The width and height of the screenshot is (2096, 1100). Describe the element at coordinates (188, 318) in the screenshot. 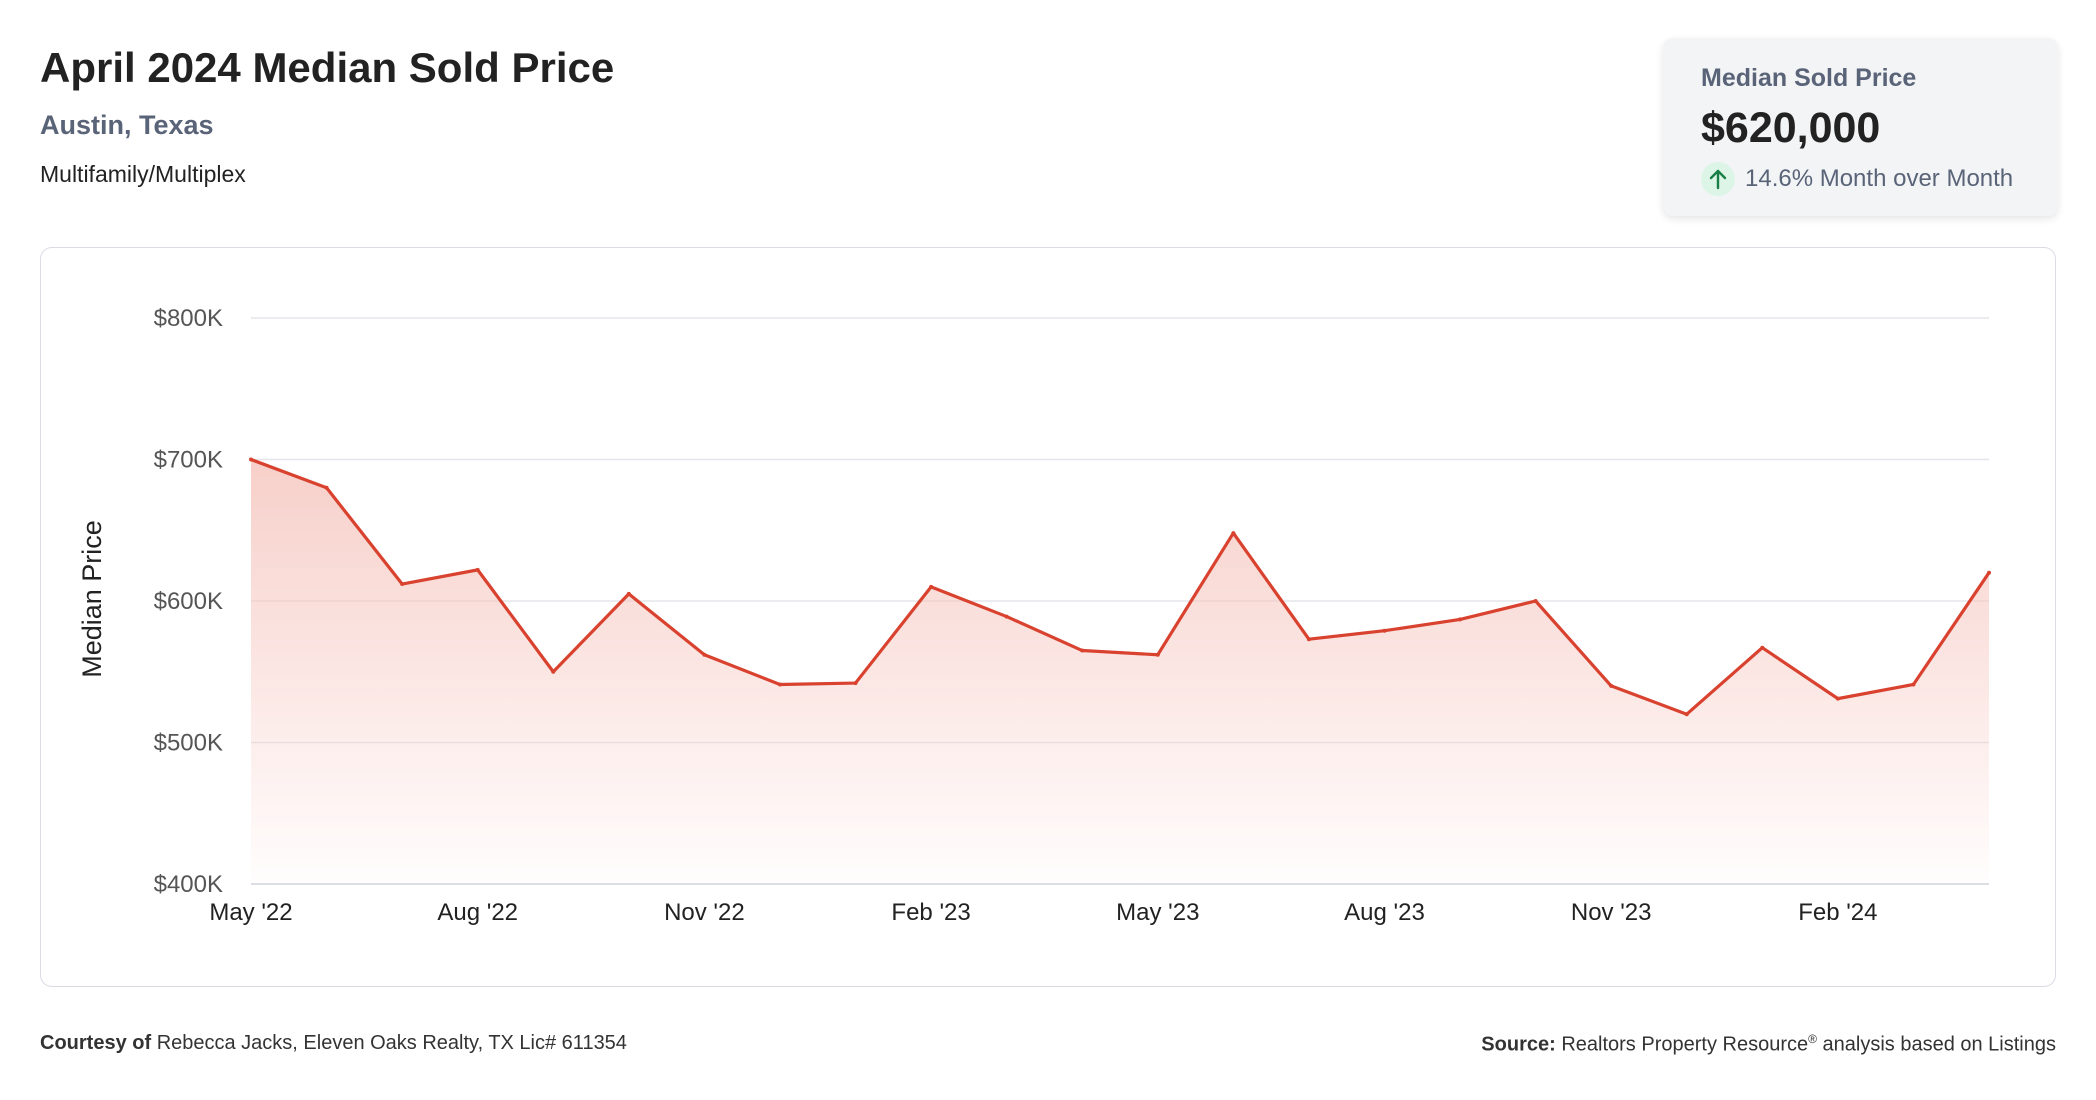

I see `y-tick-label: $800K` at that location.